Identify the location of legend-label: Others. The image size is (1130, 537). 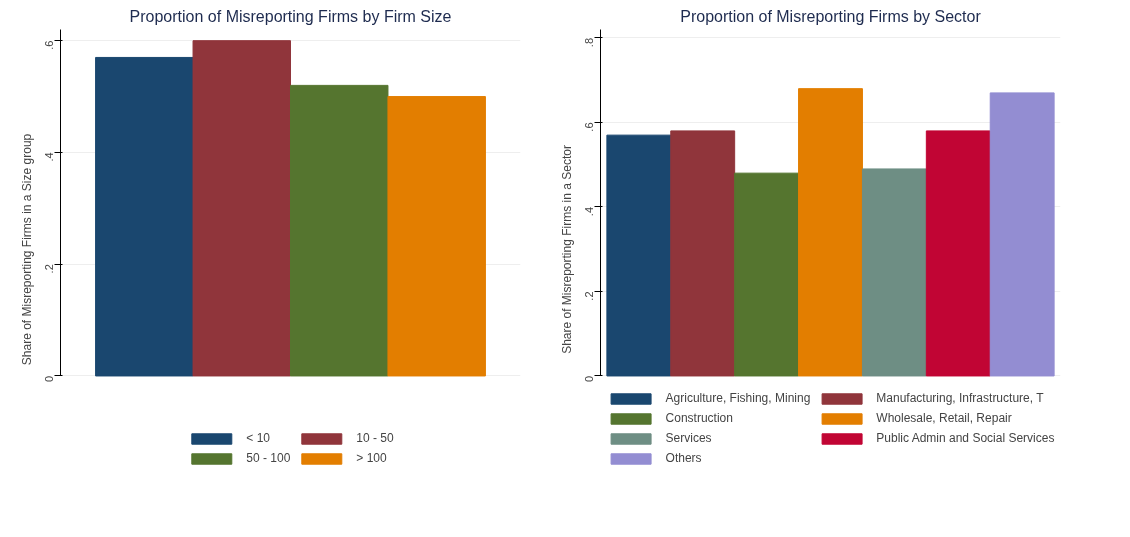
(683, 458).